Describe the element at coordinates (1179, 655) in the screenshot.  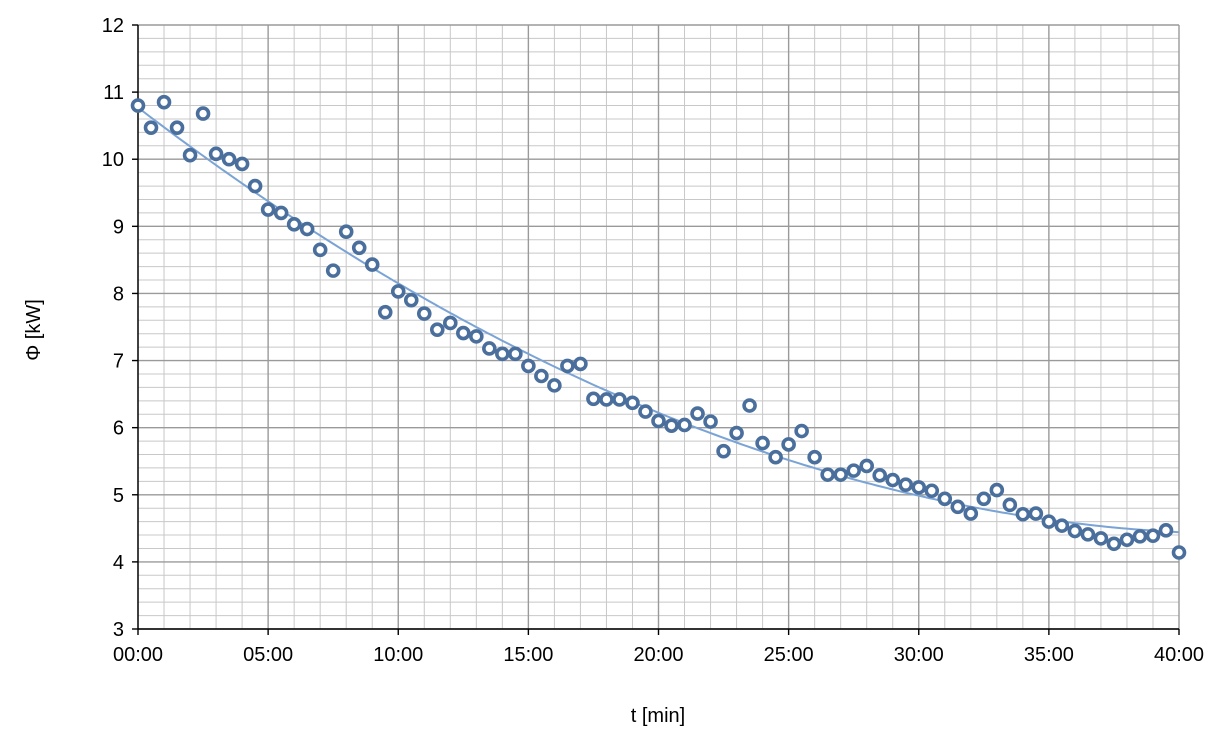
I see `x-tick-label: 40:00` at that location.